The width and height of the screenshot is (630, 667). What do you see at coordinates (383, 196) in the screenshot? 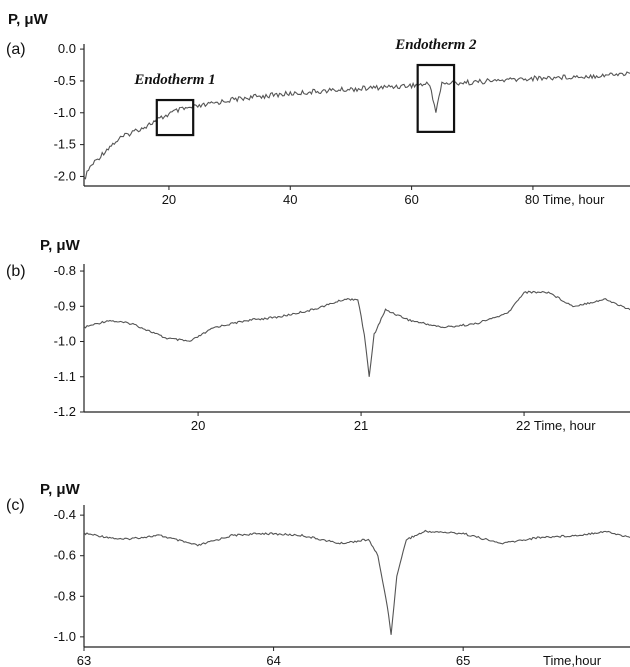
I see `panel-a-x-ticks: 20 40 60 80 Time, hour` at bounding box center [383, 196].